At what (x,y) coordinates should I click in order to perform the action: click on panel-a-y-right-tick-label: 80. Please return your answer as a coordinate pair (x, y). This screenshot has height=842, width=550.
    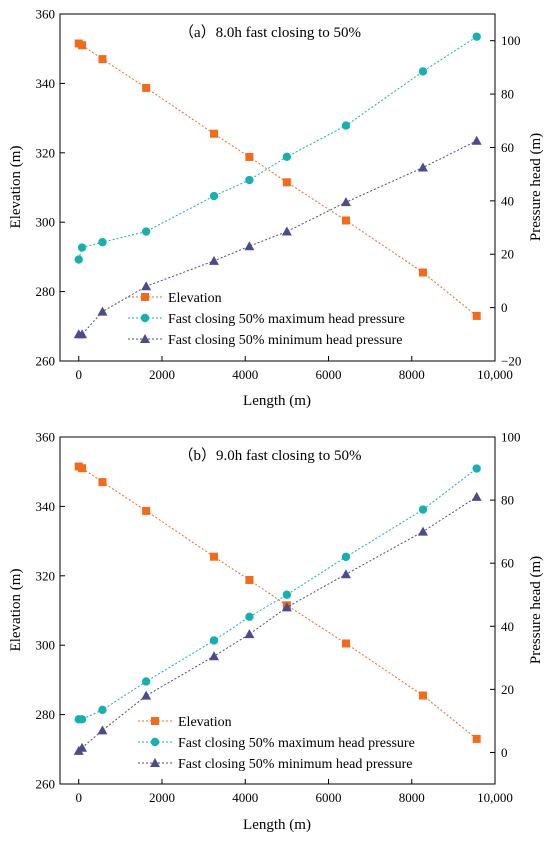
    Looking at the image, I should click on (507, 94).